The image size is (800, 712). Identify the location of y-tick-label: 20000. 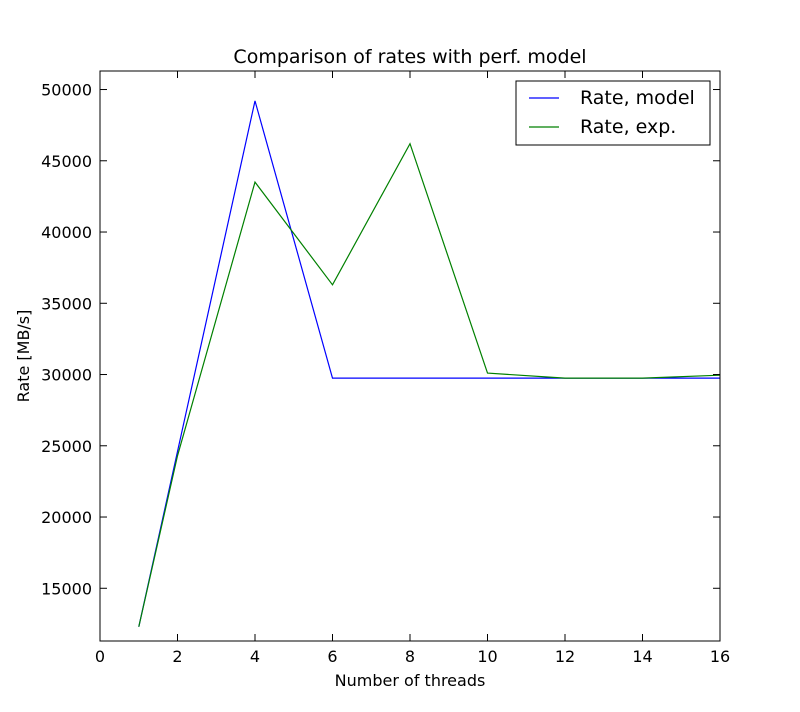
(66, 517).